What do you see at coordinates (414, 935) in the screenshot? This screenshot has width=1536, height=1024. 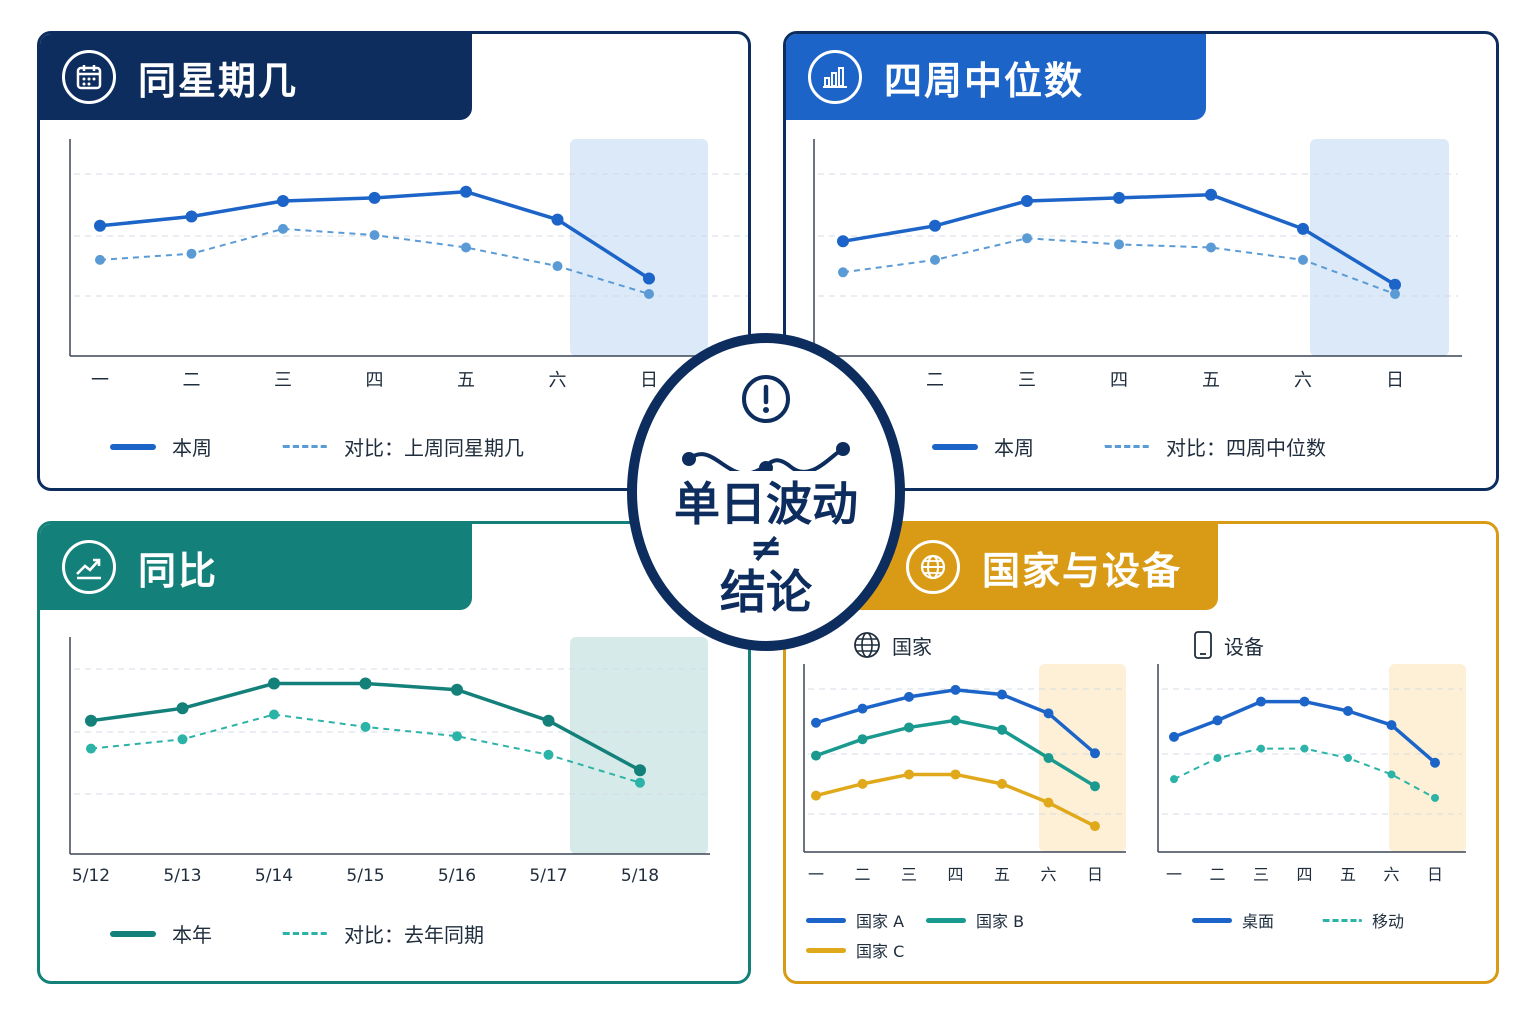 I see `legend-label: 对比：去年同期` at bounding box center [414, 935].